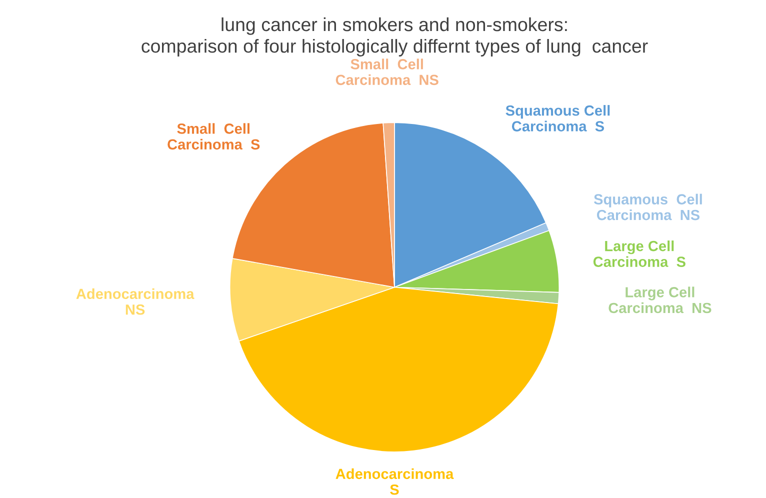  I want to click on slice-label: Squamous Cell Carcinoma S, so click(558, 118).